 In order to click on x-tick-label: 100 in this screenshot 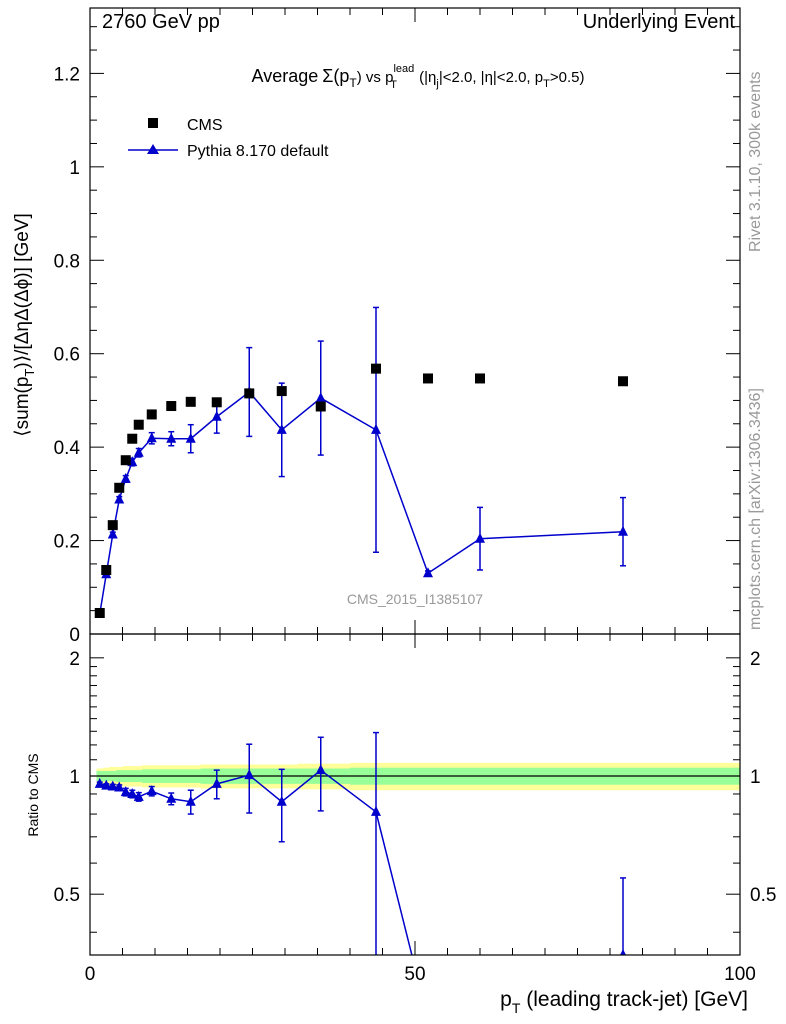, I will do `click(740, 974)`.